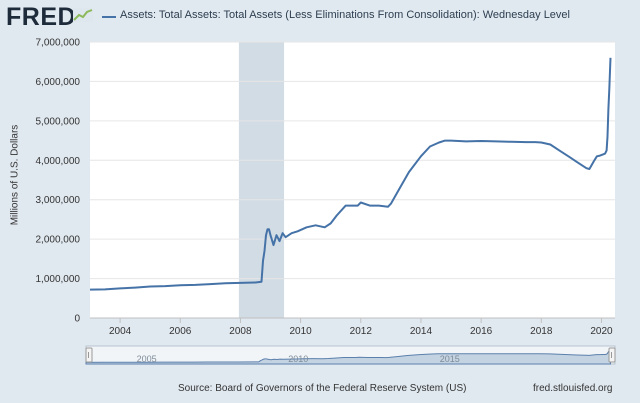  I want to click on navigator-year-label: 2010, so click(298, 359).